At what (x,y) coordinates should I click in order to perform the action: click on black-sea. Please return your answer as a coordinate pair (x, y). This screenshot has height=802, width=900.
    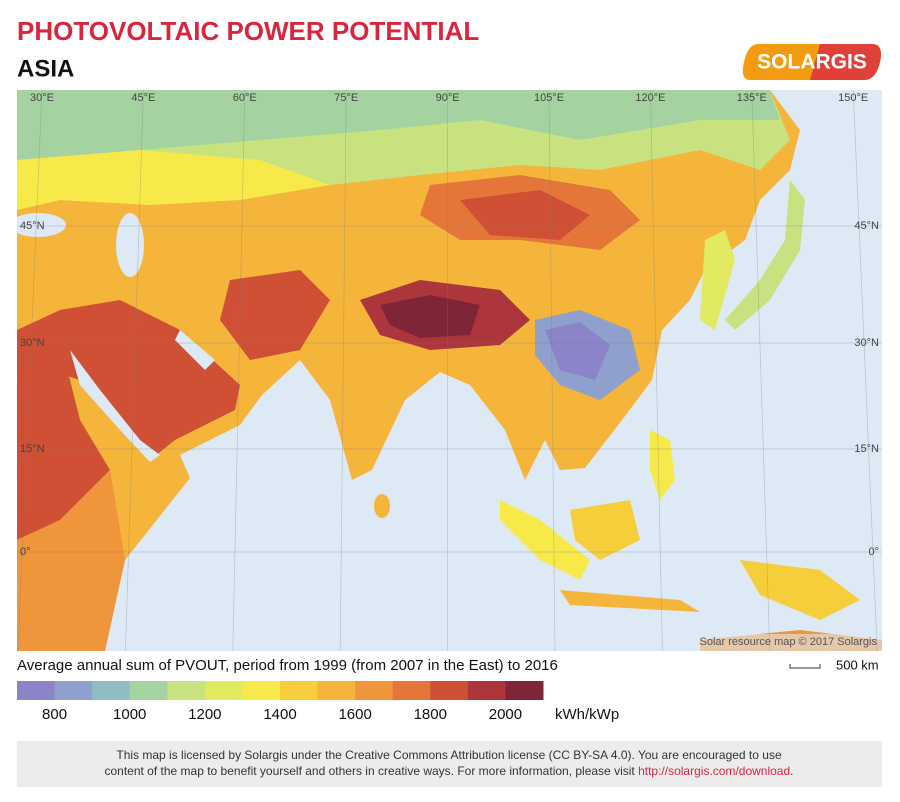
    Looking at the image, I should click on (41, 225).